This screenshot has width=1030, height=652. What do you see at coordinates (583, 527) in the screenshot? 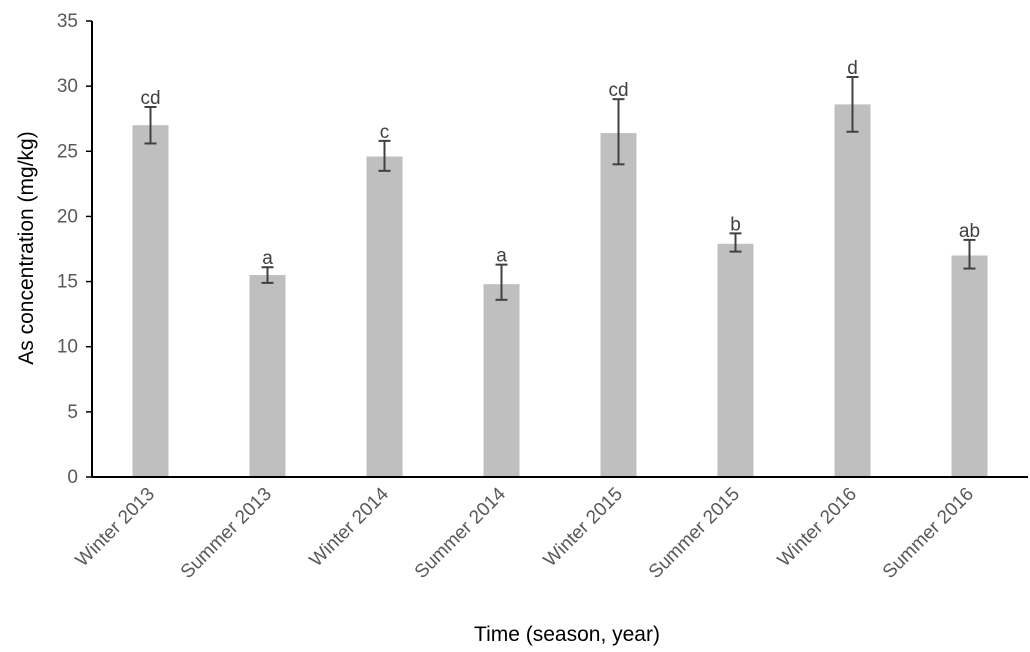
I see `x-tick-label: Winter 2015` at bounding box center [583, 527].